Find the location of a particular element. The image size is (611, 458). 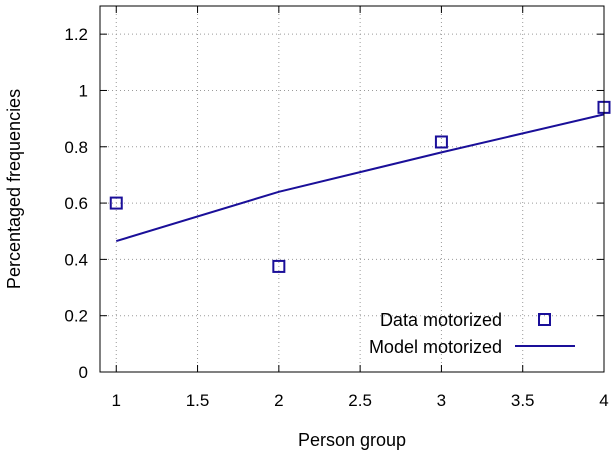

legend-key-data-motorized is located at coordinates (544, 319).